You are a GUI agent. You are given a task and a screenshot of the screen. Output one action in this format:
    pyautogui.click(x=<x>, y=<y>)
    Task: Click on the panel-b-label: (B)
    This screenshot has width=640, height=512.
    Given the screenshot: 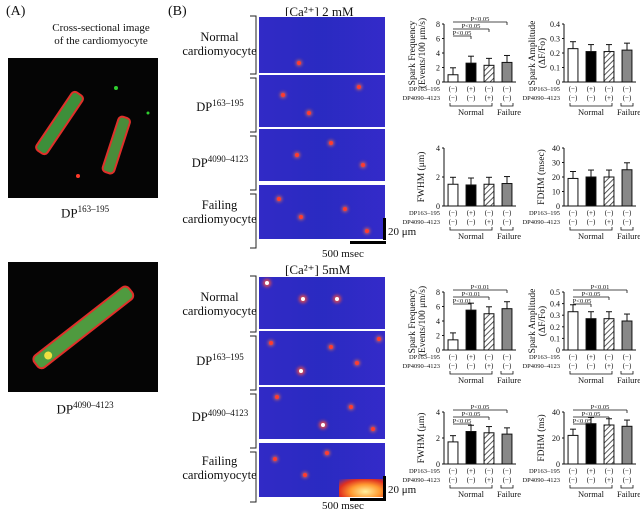 What is the action you would take?
    pyautogui.click(x=177, y=11)
    